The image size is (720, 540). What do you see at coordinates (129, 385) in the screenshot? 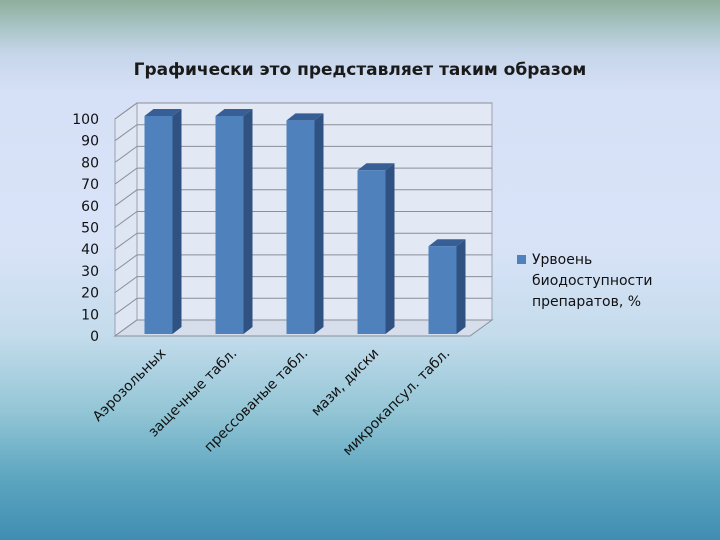
I see `x-tick-label: Аэрозольных` at bounding box center [129, 385].